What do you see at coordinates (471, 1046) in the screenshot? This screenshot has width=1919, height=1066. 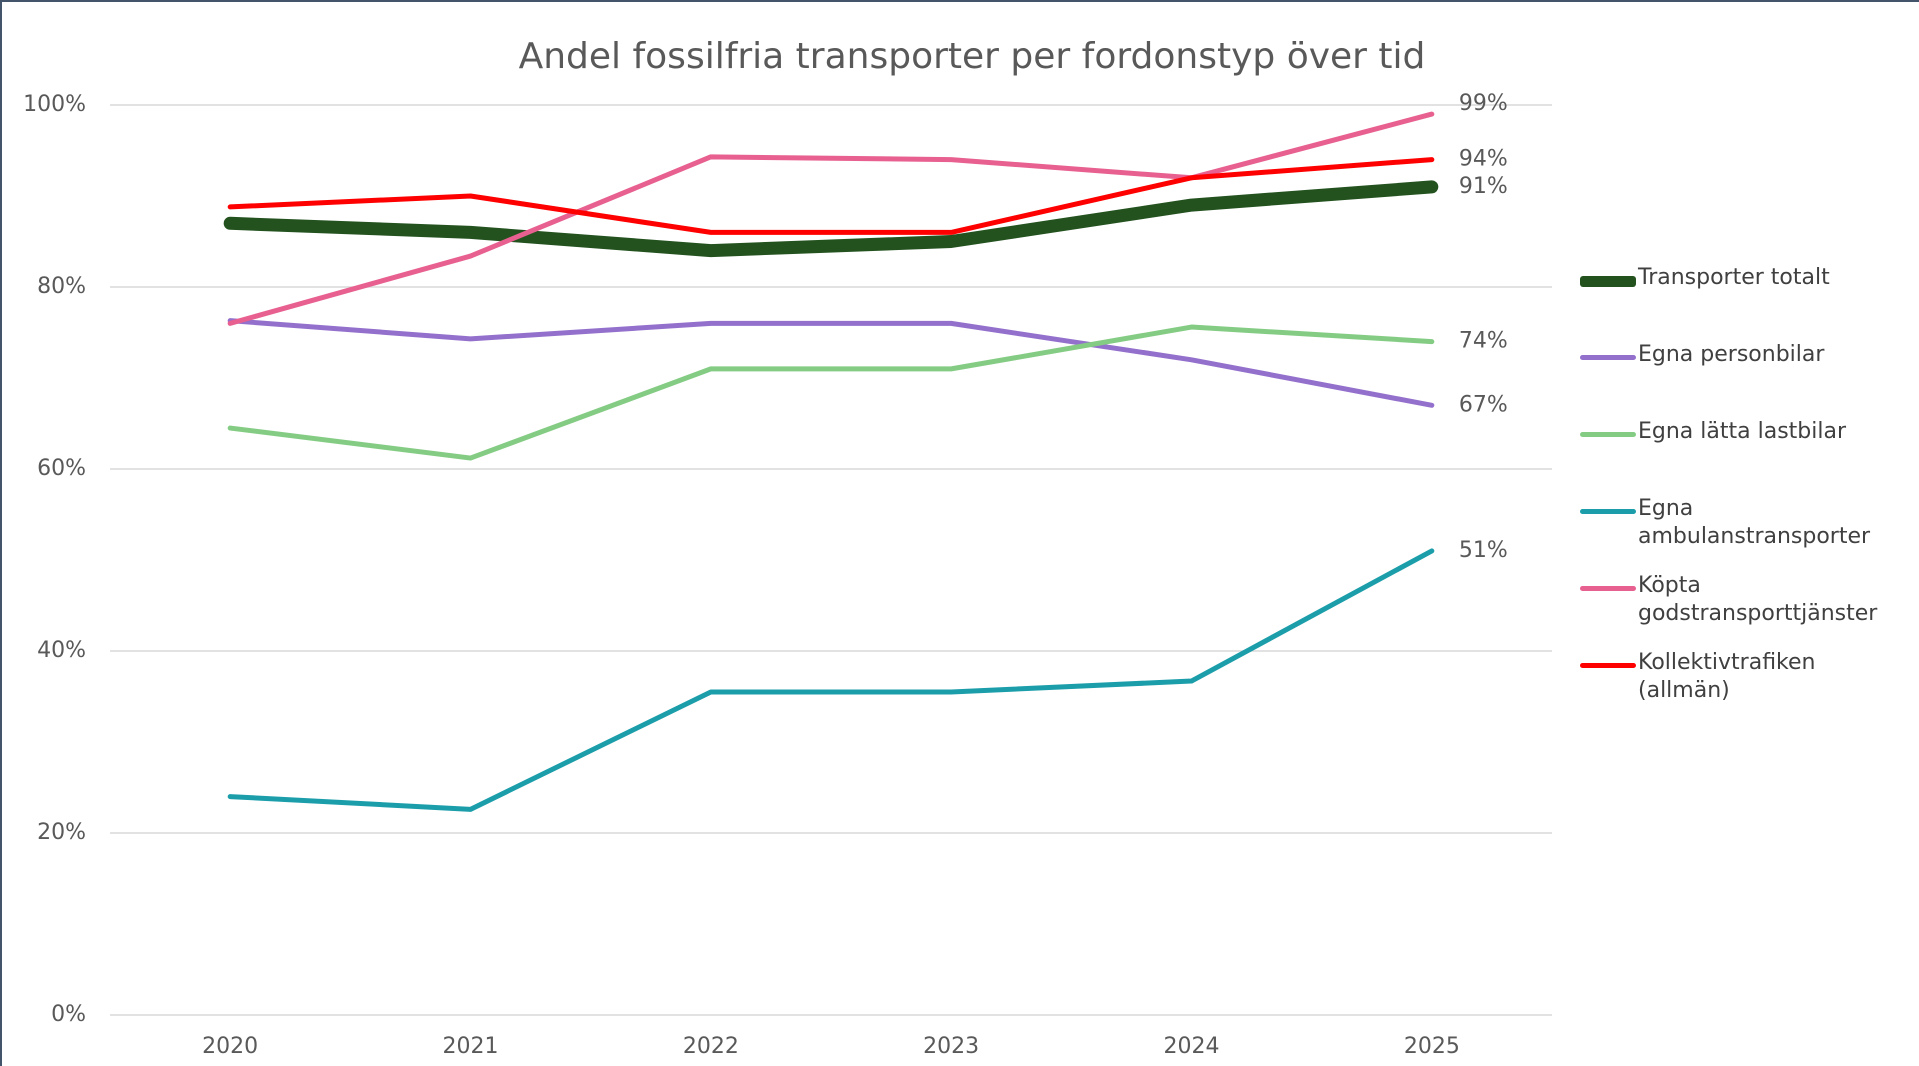 I see `x-tick-label: 2021` at bounding box center [471, 1046].